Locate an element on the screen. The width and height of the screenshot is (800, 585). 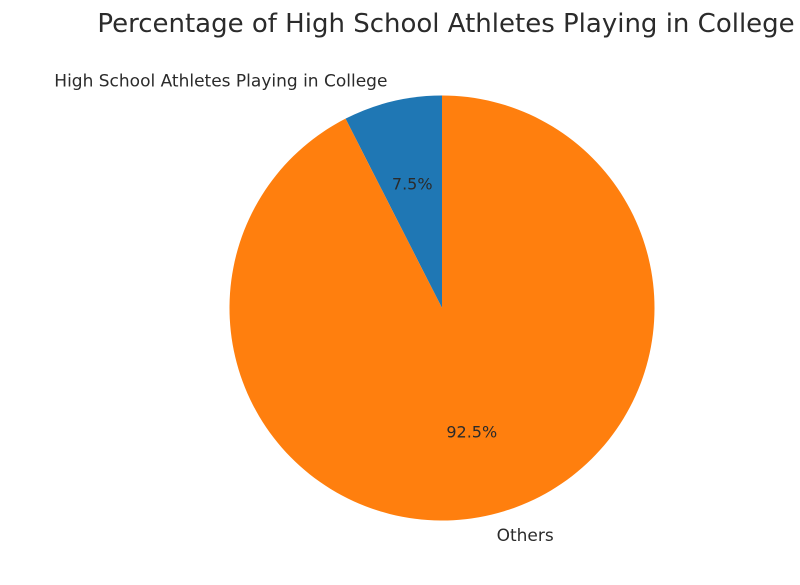
pct-label-high-school-athletes-playing-in-college: 7.5% is located at coordinates (412, 184).